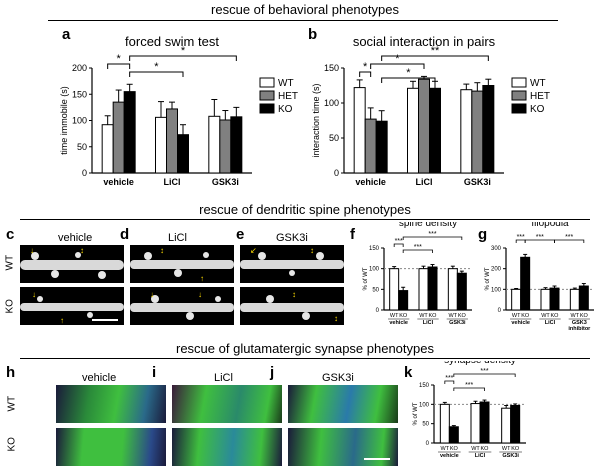  What do you see at coordinates (305, 358) in the screenshot?
I see `section-rule-synapse` at bounding box center [305, 358].